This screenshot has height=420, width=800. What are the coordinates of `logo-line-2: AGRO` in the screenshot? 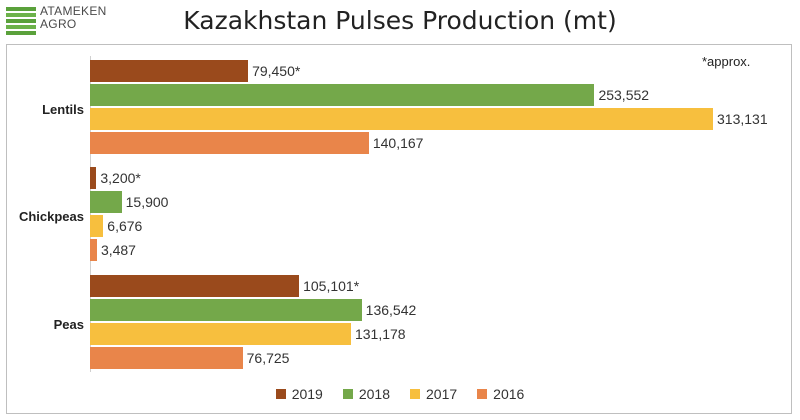 It's located at (58, 24).